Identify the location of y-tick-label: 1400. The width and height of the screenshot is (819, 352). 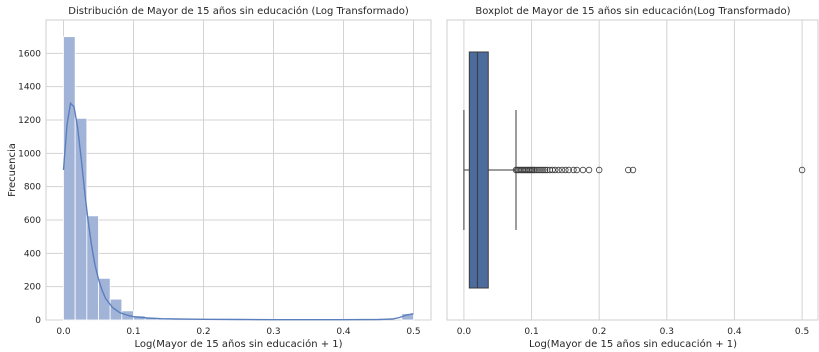
(29, 88).